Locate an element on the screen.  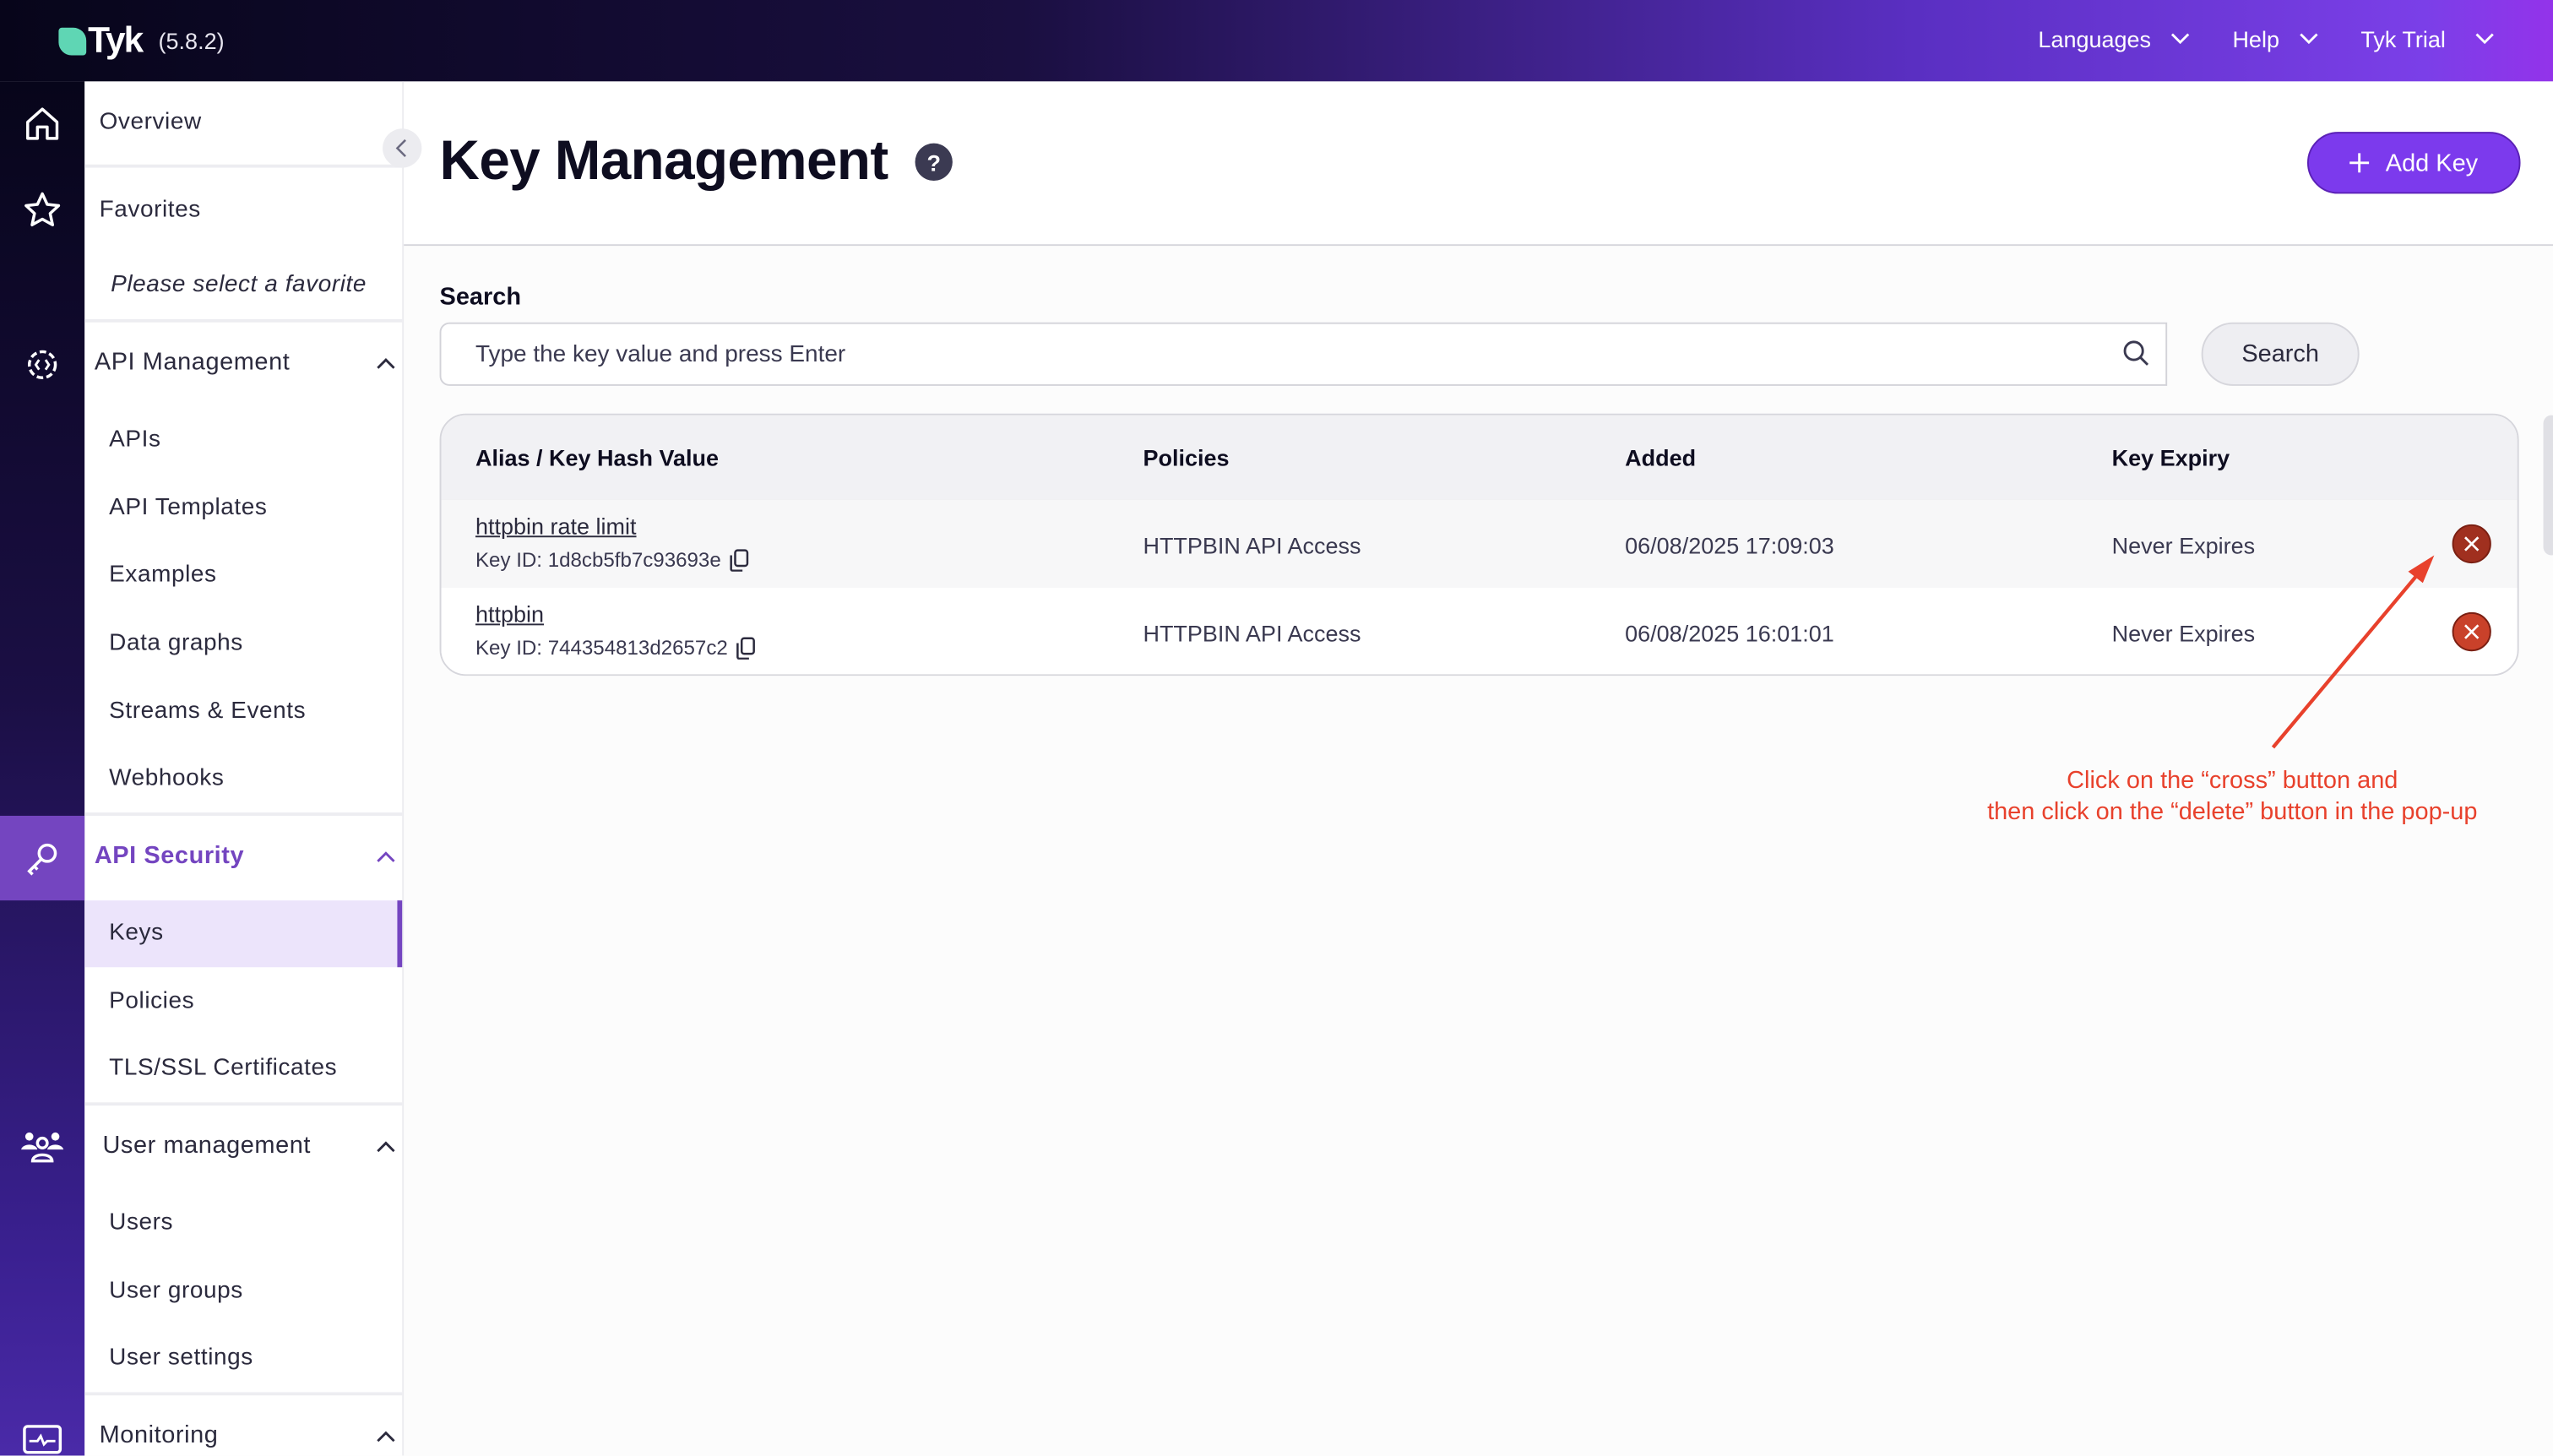
section-api-management: API Management is located at coordinates (245, 362).